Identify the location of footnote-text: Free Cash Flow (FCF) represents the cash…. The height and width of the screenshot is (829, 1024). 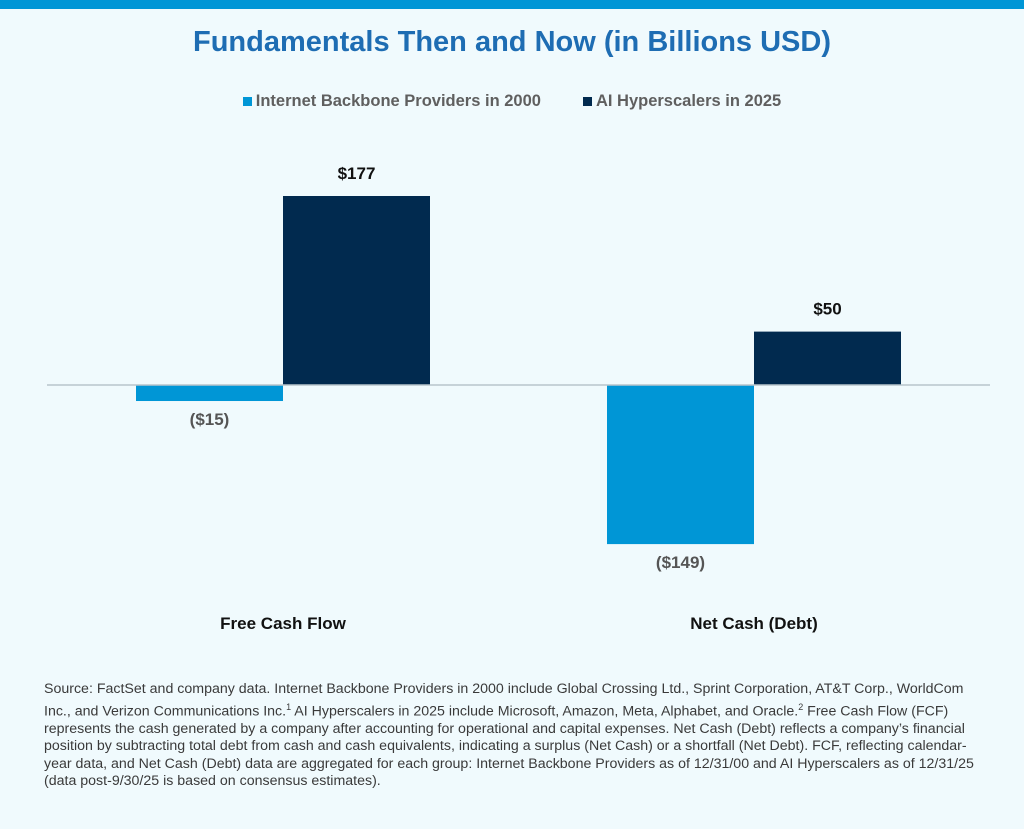
(509, 746).